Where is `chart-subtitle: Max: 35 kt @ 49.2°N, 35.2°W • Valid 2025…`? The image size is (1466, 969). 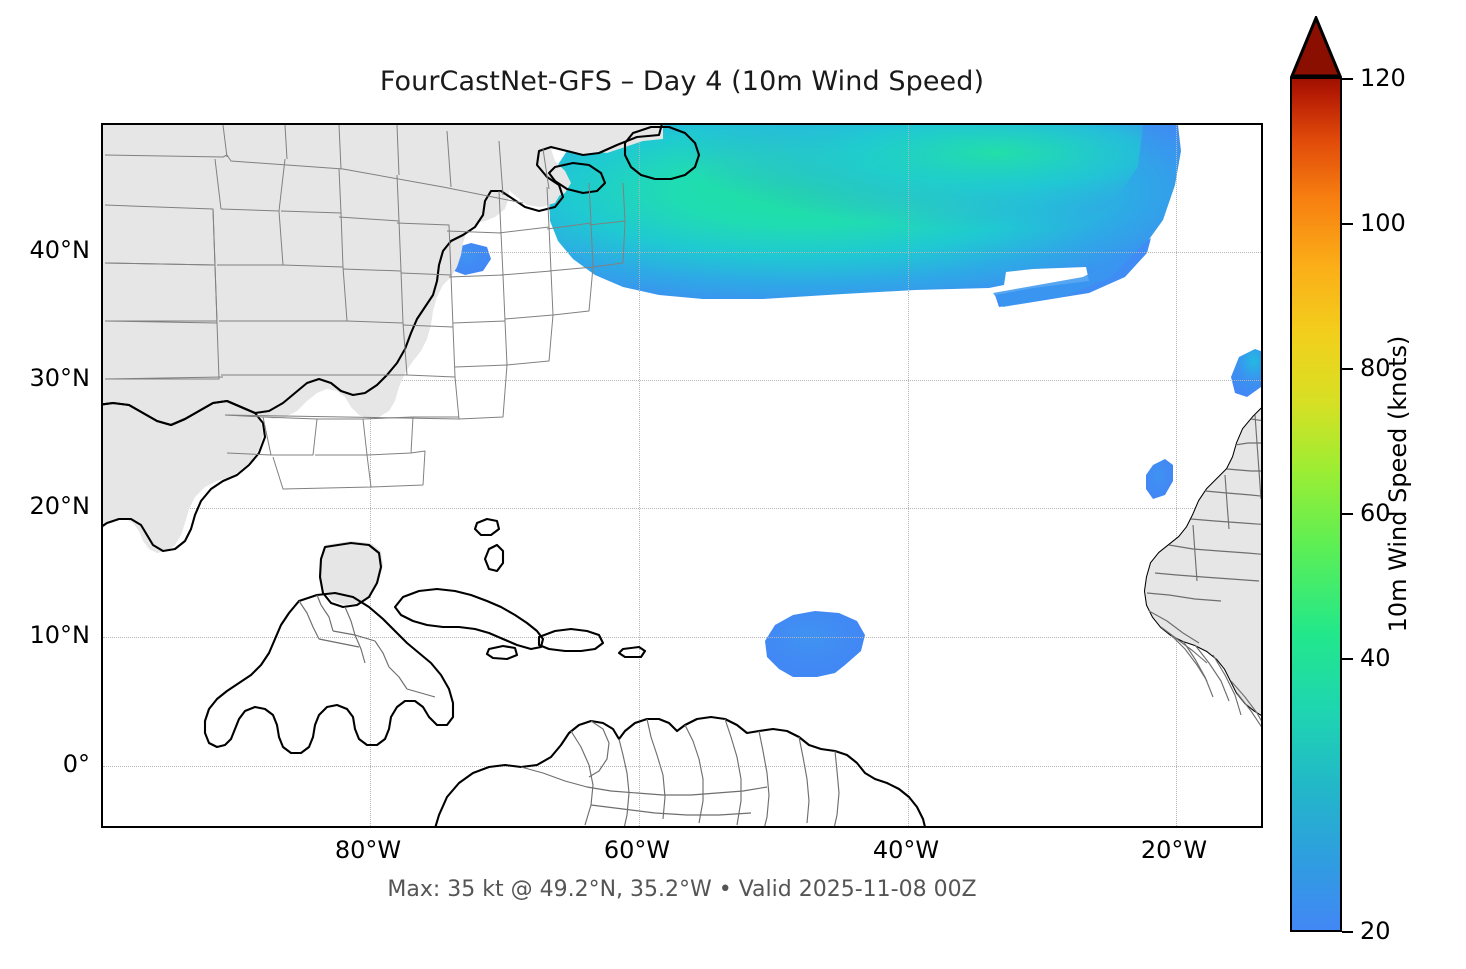
chart-subtitle: Max: 35 kt @ 49.2°N, 35.2°W • Valid 2025… is located at coordinates (682, 889).